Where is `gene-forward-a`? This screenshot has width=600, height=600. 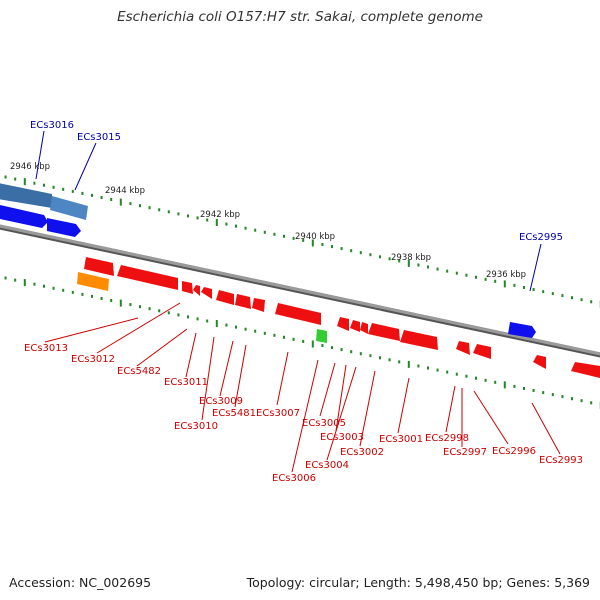 gene-forward-a is located at coordinates (24, 216).